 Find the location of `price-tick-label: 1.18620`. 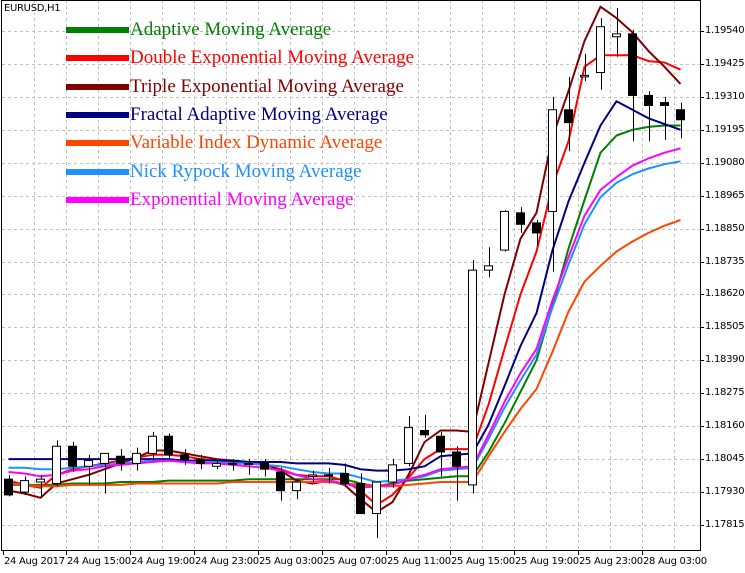

price-tick-label: 1.18620 is located at coordinates (725, 293).